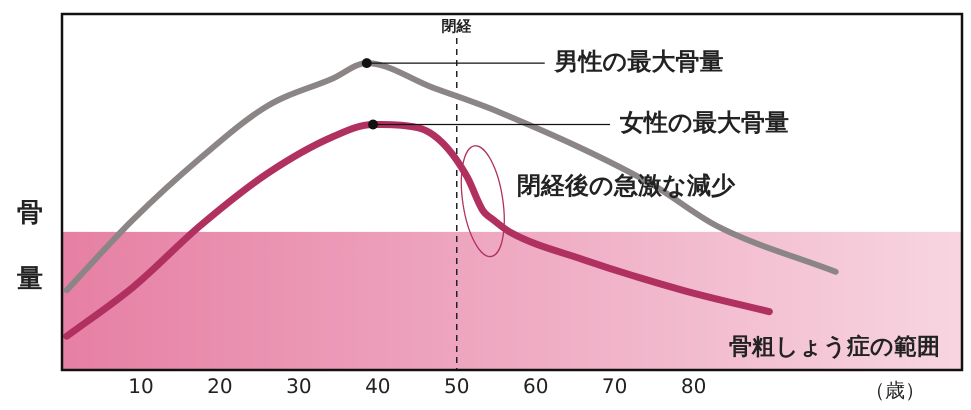  Describe the element at coordinates (704, 122) in the screenshot. I see `annotation: 女性の最大骨量` at that location.